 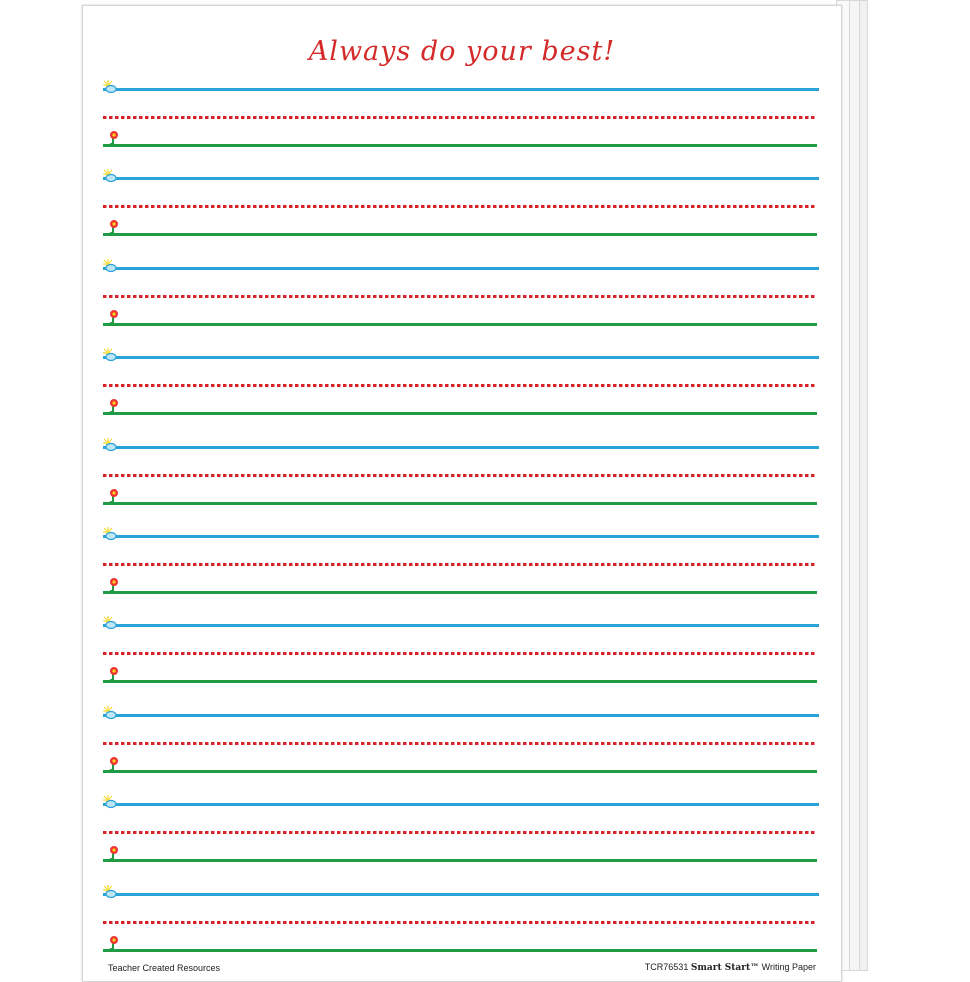 What do you see at coordinates (164, 968) in the screenshot?
I see `publisher-label: Teacher Created Resources` at bounding box center [164, 968].